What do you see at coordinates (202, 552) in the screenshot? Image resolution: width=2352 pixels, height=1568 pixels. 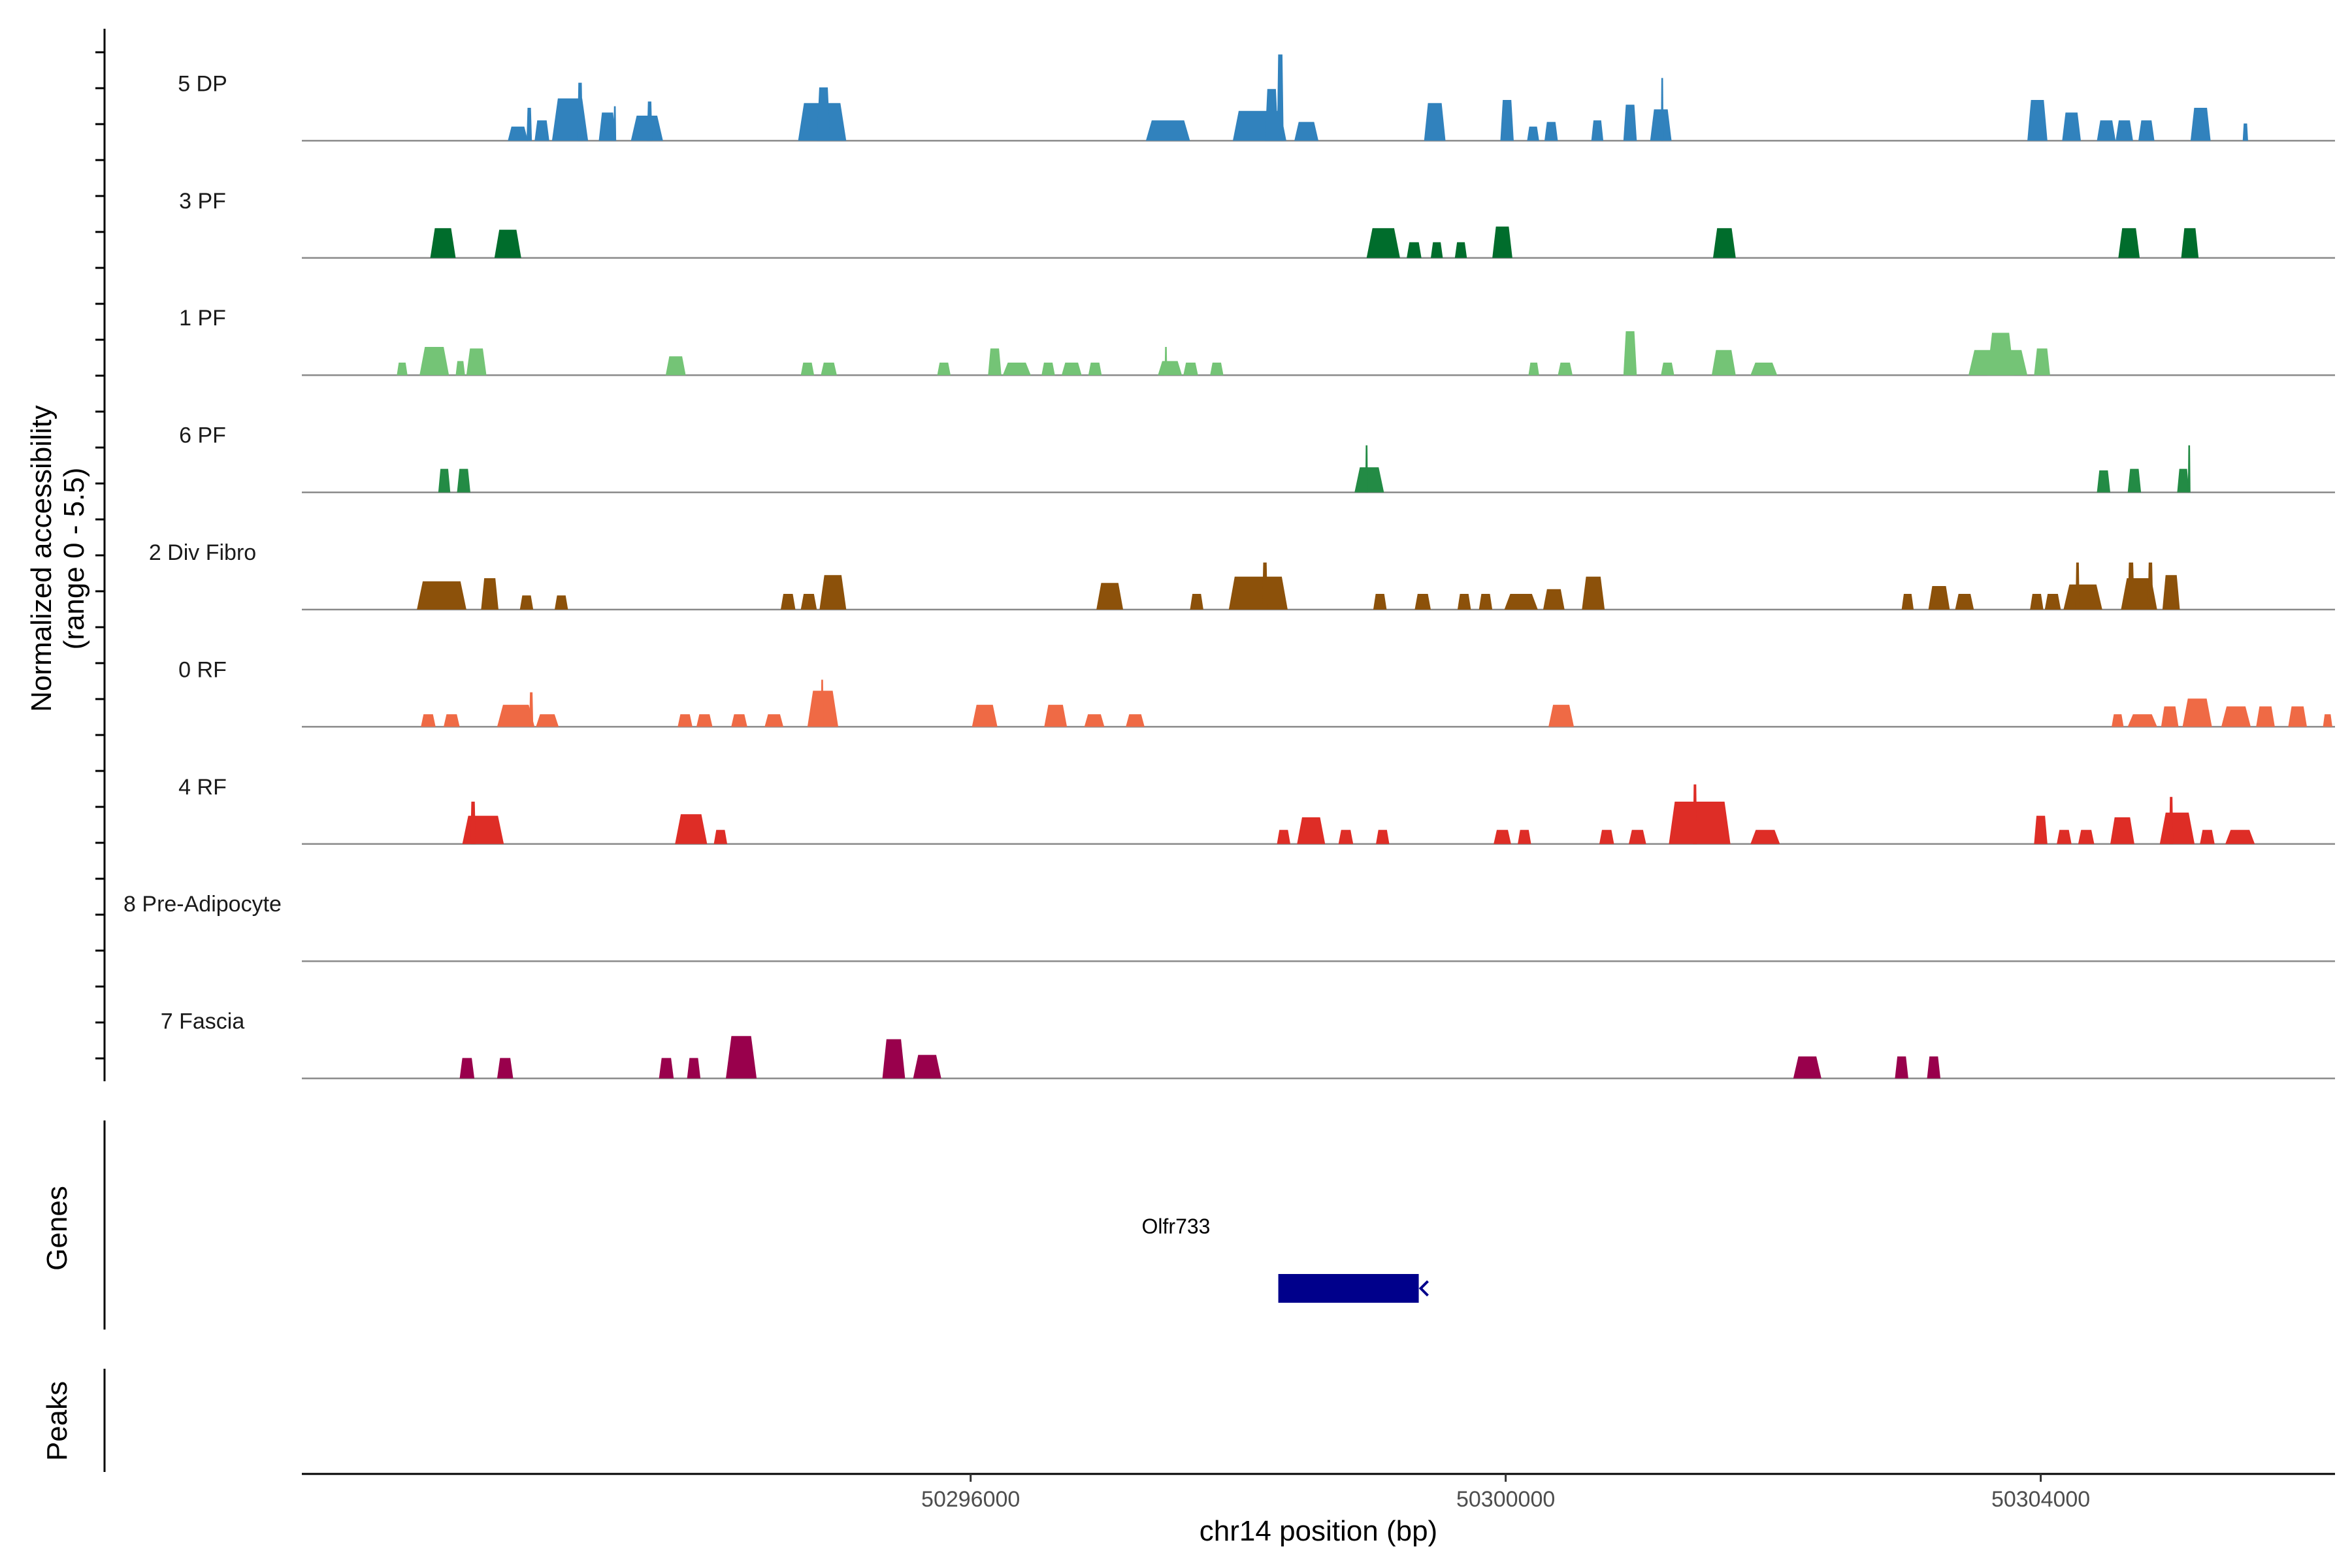 I see `track-label: 2 Div Fibro` at bounding box center [202, 552].